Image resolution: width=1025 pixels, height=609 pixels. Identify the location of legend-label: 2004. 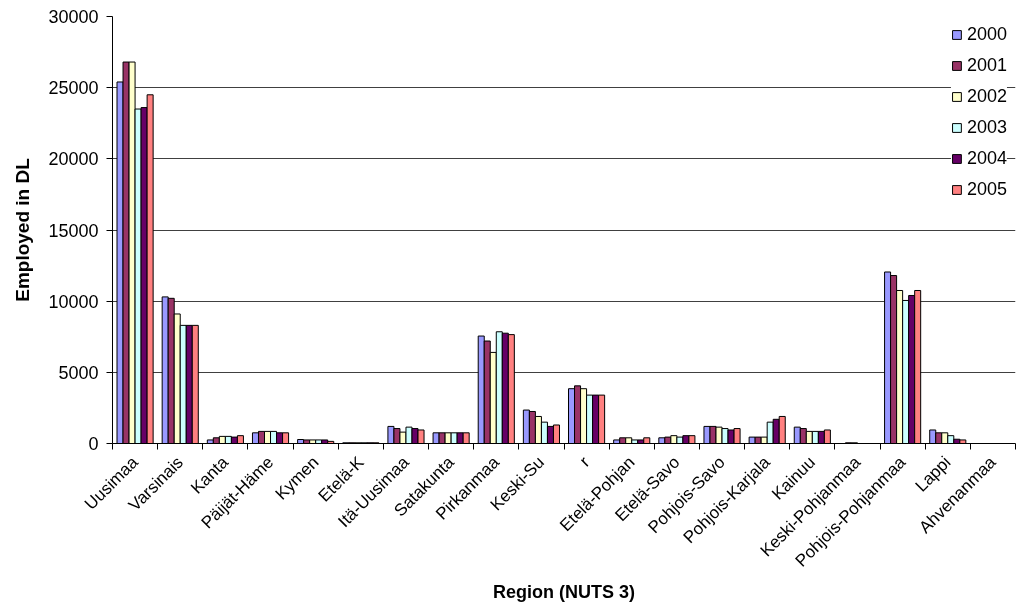
(986, 158).